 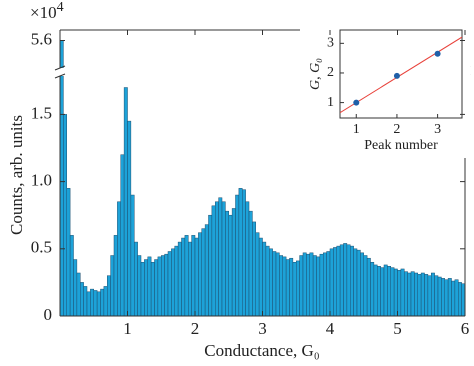 I want to click on inset-y-tick-label: 3, so click(x=330, y=43).